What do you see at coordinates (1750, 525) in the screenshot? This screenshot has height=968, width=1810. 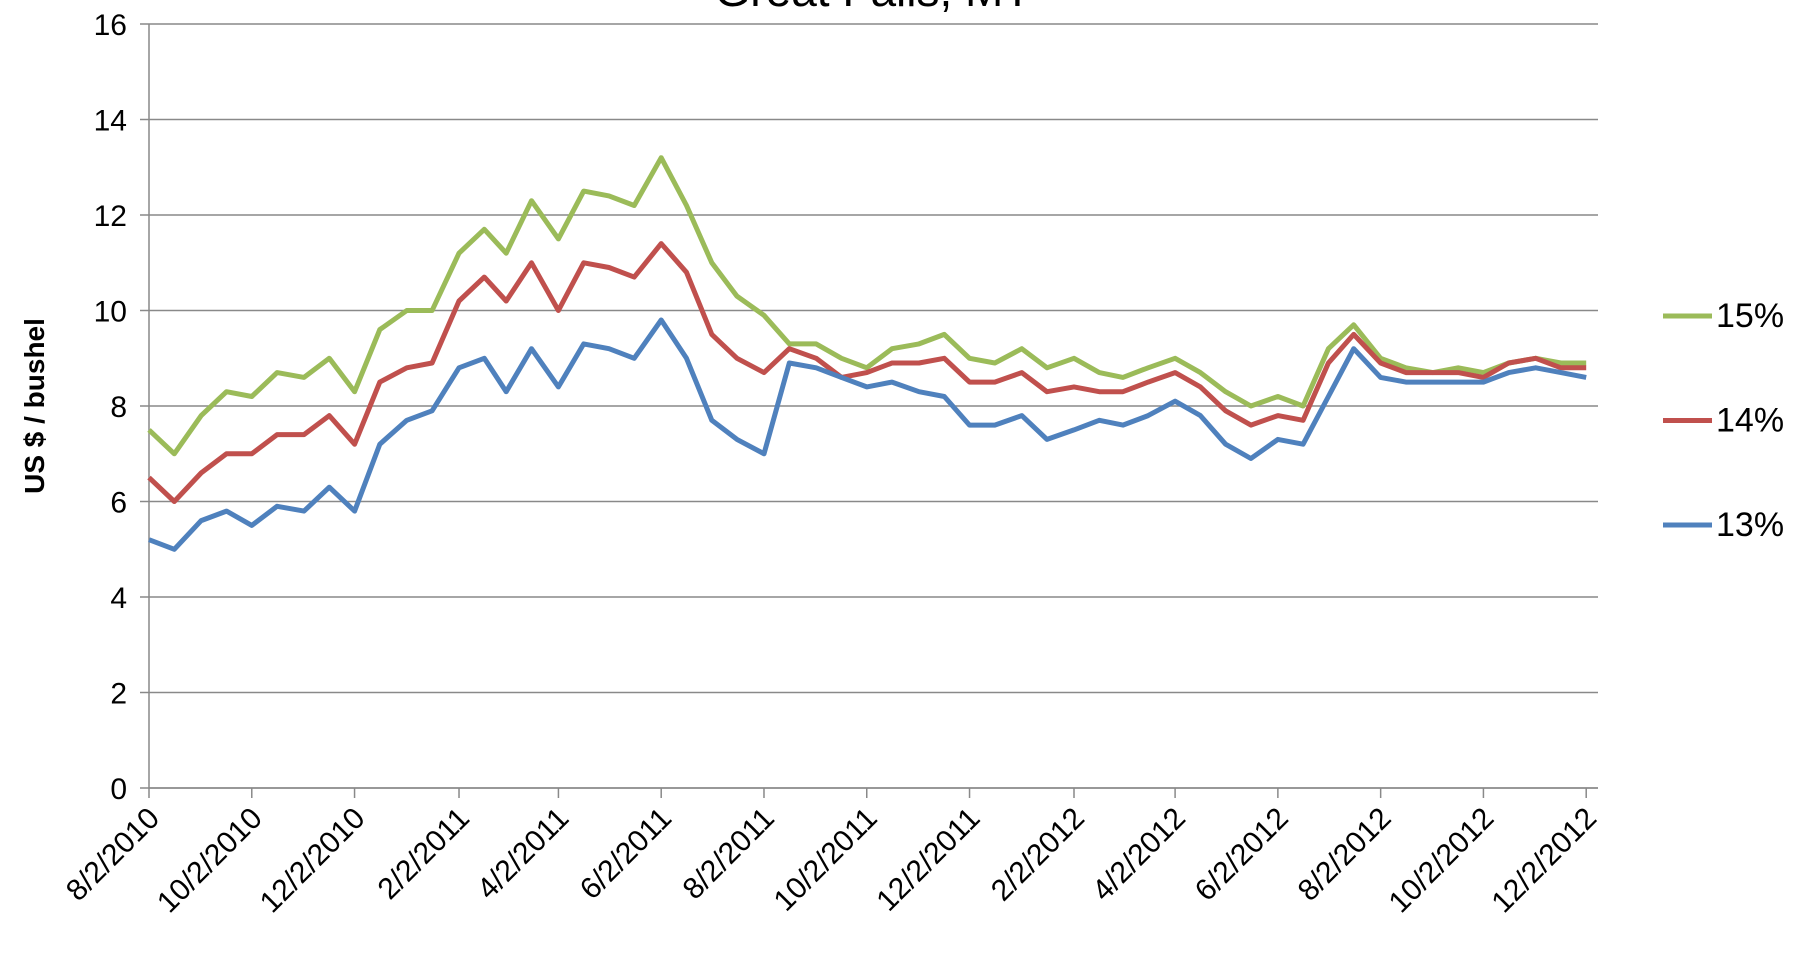 I see `legend-label: 13%` at bounding box center [1750, 525].